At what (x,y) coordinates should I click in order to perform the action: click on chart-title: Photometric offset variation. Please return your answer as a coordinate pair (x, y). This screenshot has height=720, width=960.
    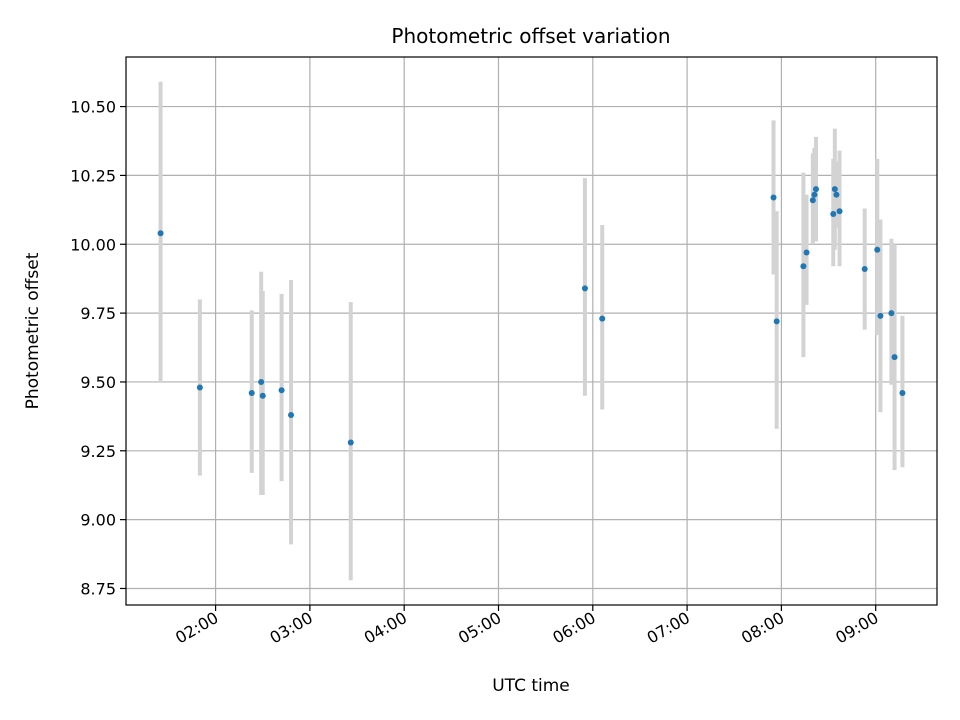
    Looking at the image, I should click on (530, 36).